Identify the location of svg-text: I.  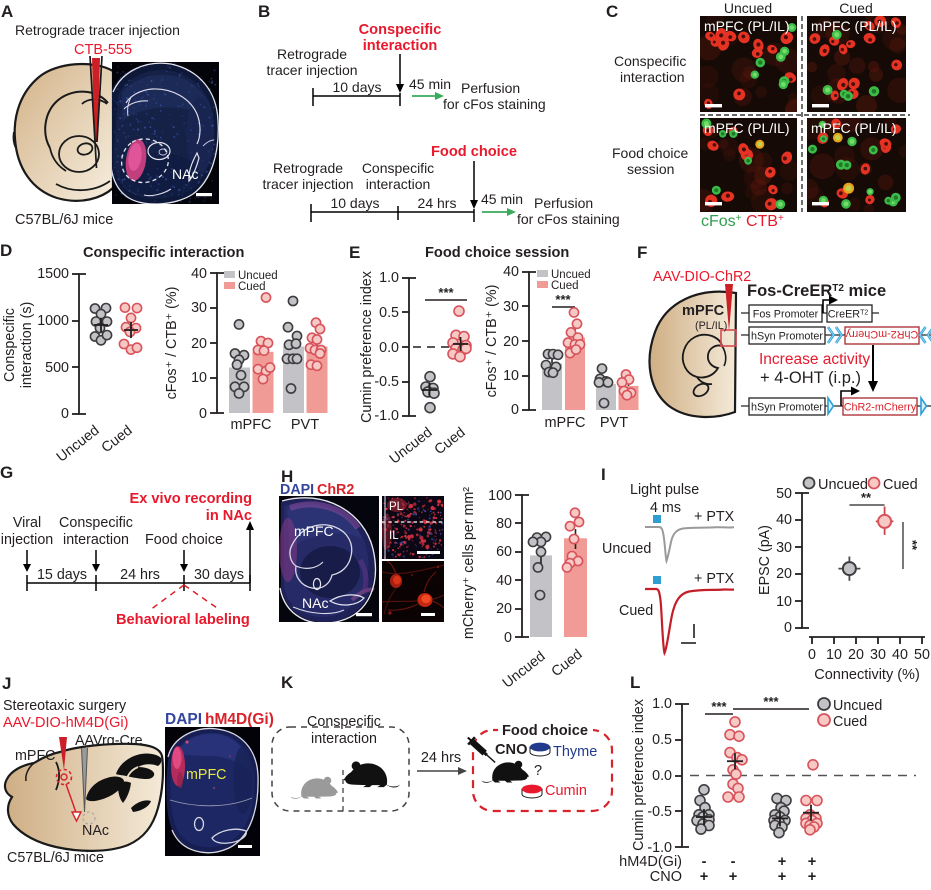
(603, 474).